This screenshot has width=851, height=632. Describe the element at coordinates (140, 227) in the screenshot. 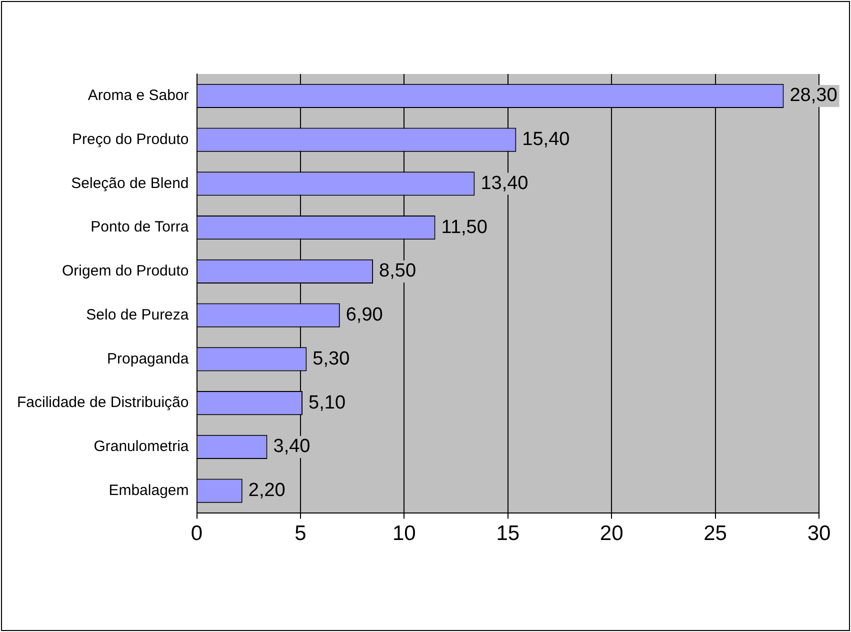

I see `y-tick-label: Ponto de Torra` at that location.